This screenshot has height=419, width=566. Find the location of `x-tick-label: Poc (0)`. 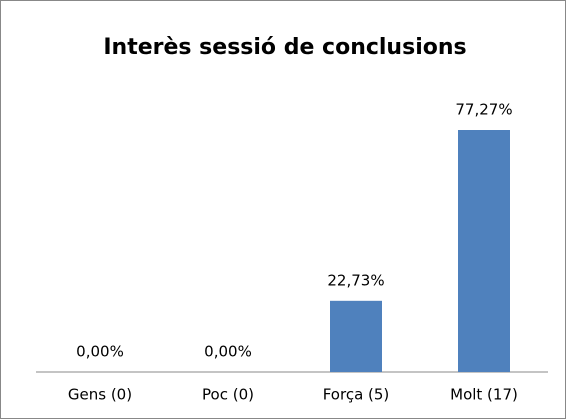

x-tick-label: Poc (0) is located at coordinates (228, 395).